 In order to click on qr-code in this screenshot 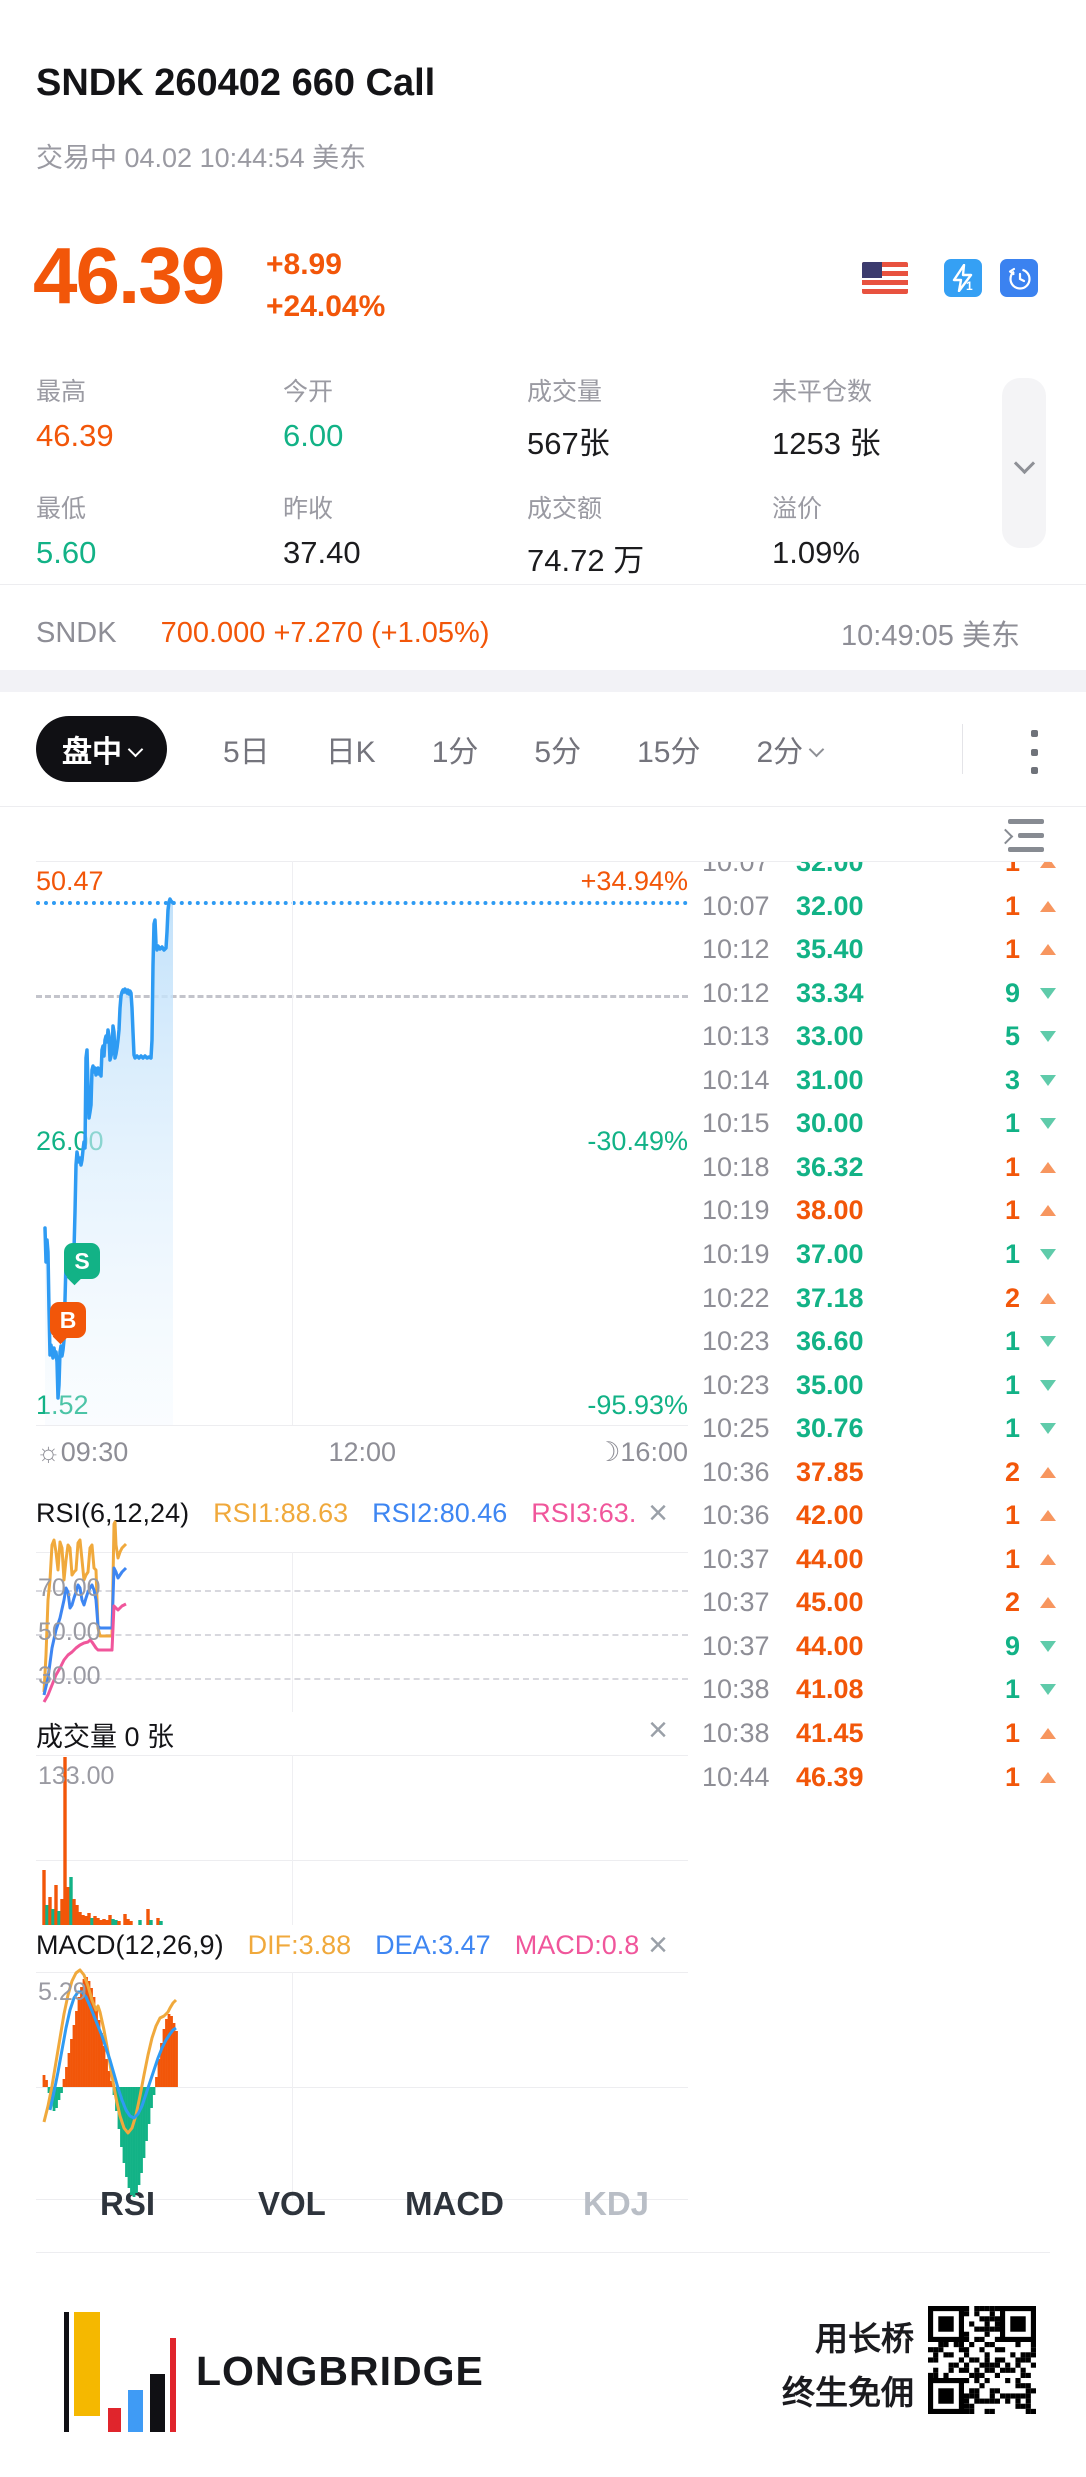, I will do `click(982, 2360)`.